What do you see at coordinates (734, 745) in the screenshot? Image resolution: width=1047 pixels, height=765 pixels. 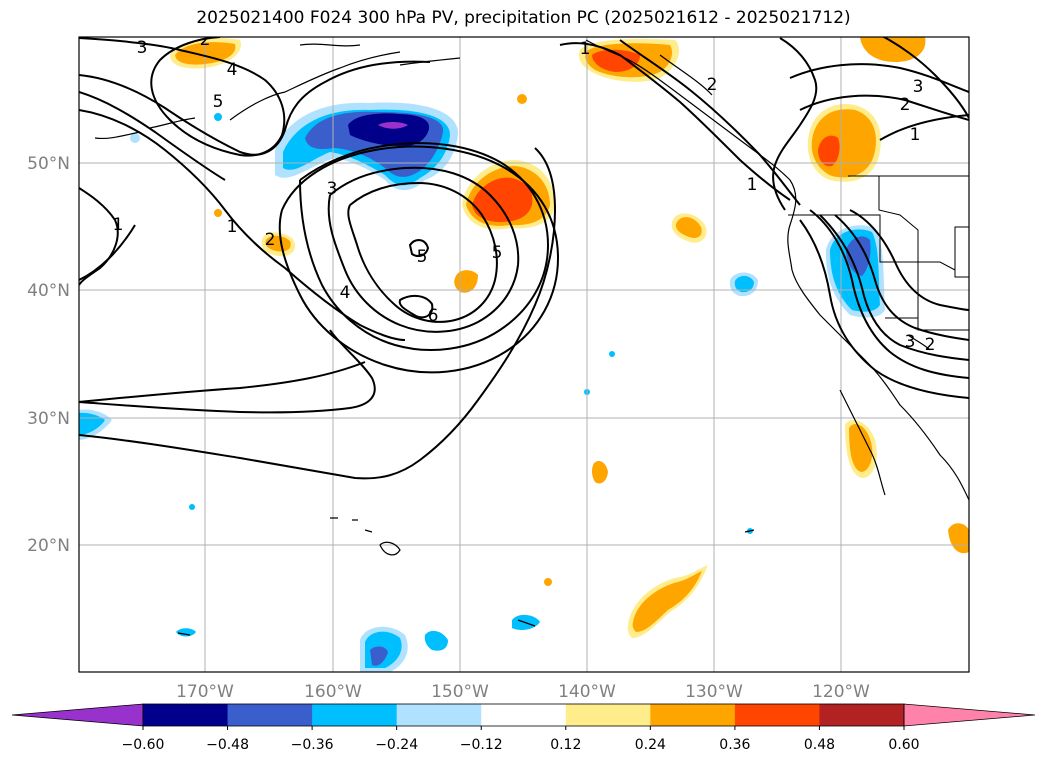 I see `colorbar-tick-label: 0.36` at bounding box center [734, 745].